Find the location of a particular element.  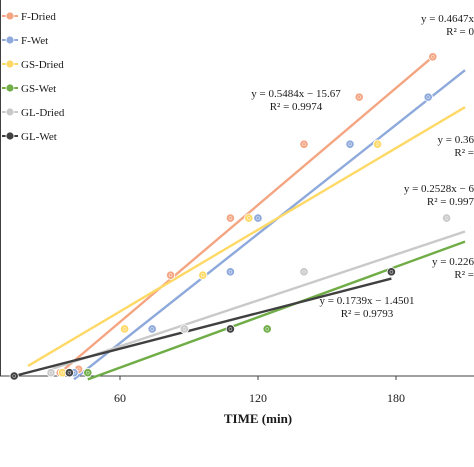

equation-annotation: y = 0.2528x − 6R² = 0.997 is located at coordinates (439, 195).